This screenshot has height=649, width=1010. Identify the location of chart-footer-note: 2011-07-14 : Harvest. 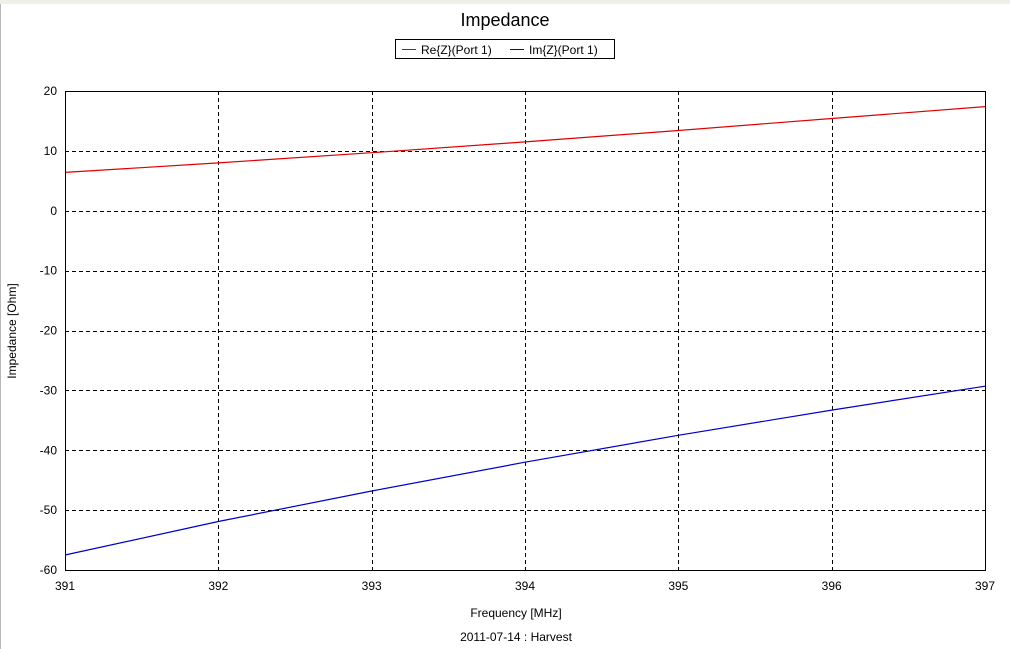
(516, 637).